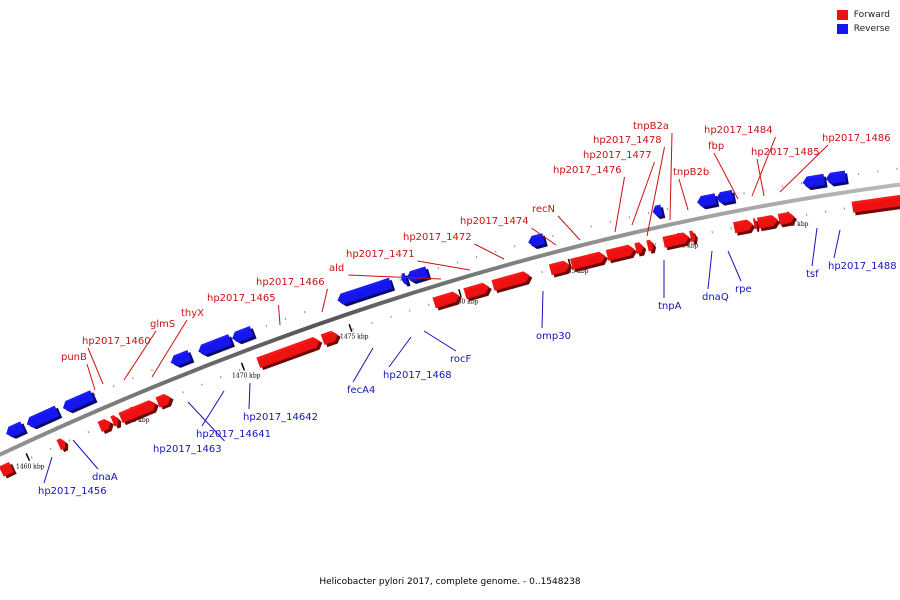  Describe the element at coordinates (617, 155) in the screenshot. I see `forward-gene-label: hp2017_1477` at that location.